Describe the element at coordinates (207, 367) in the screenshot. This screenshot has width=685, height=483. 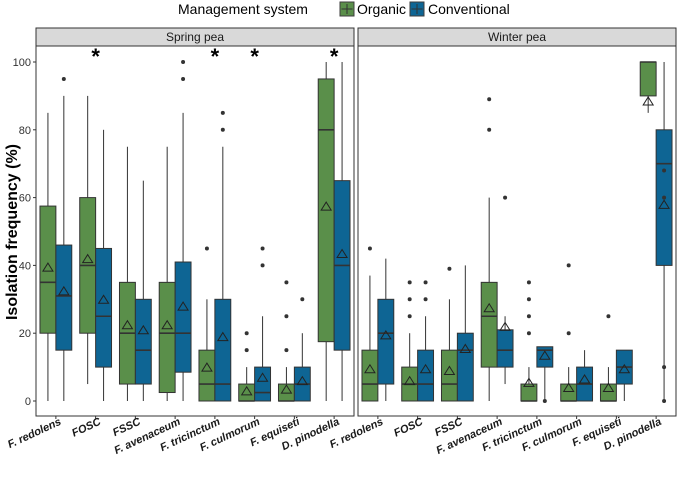
I see `mean-marker-spring-pea-f-tricinctum-organic` at that location.